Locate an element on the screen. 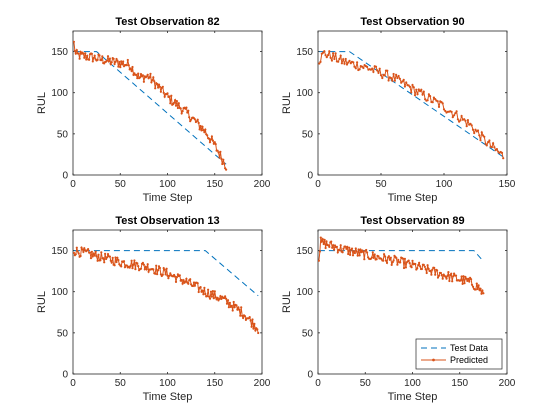  x-tick-label: 0 is located at coordinates (73, 383).